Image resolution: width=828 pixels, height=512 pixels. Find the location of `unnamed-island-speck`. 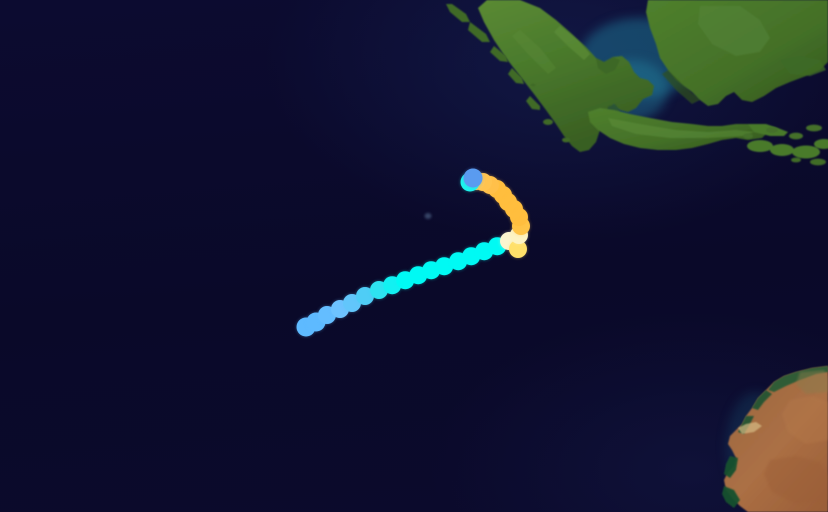

unnamed-island-speck is located at coordinates (428, 216).